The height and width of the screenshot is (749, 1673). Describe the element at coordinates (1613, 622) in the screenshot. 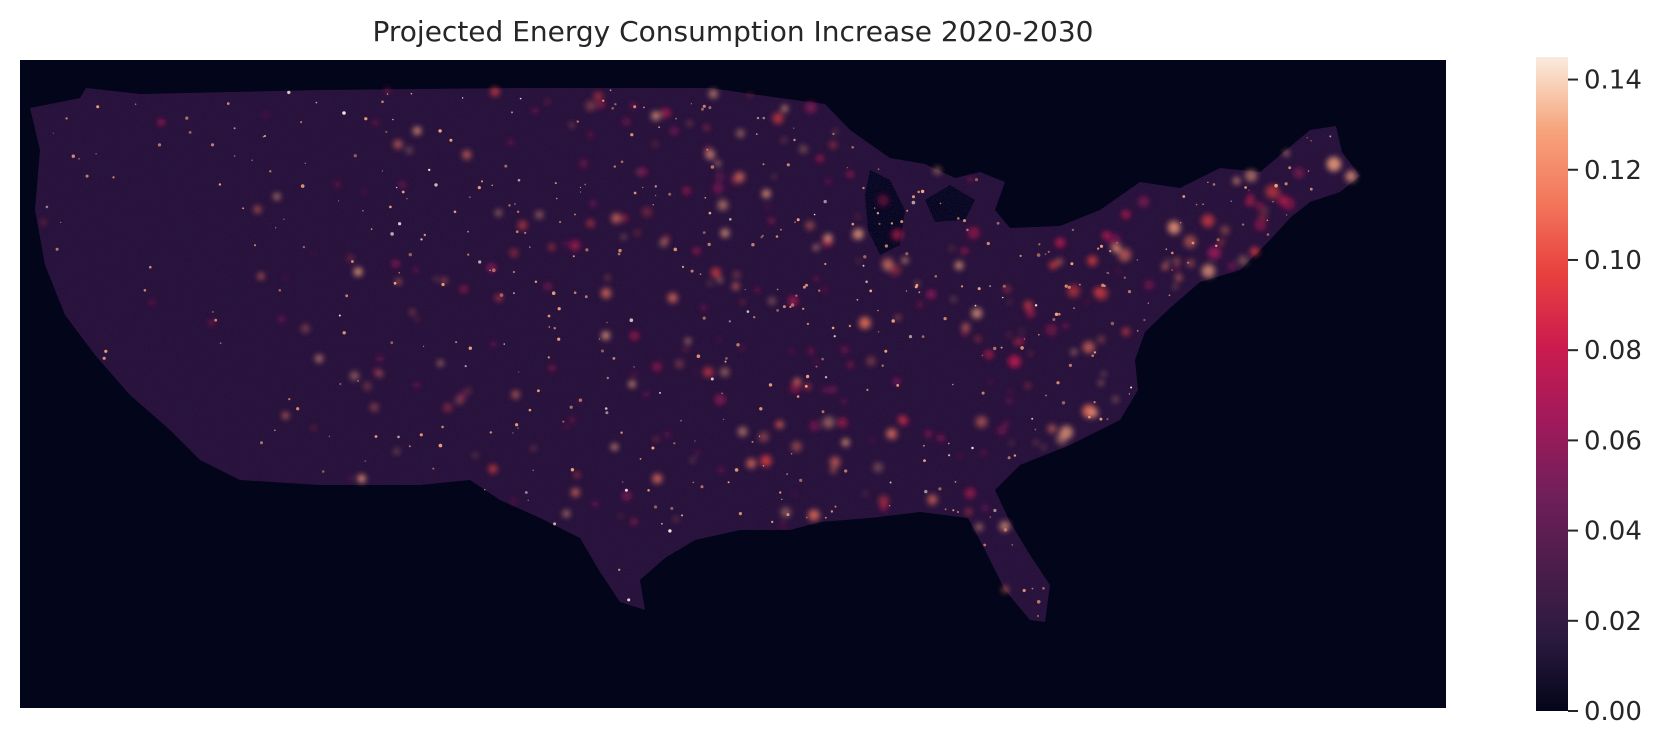

I see `colorbar-tick-label: 0.02` at that location.